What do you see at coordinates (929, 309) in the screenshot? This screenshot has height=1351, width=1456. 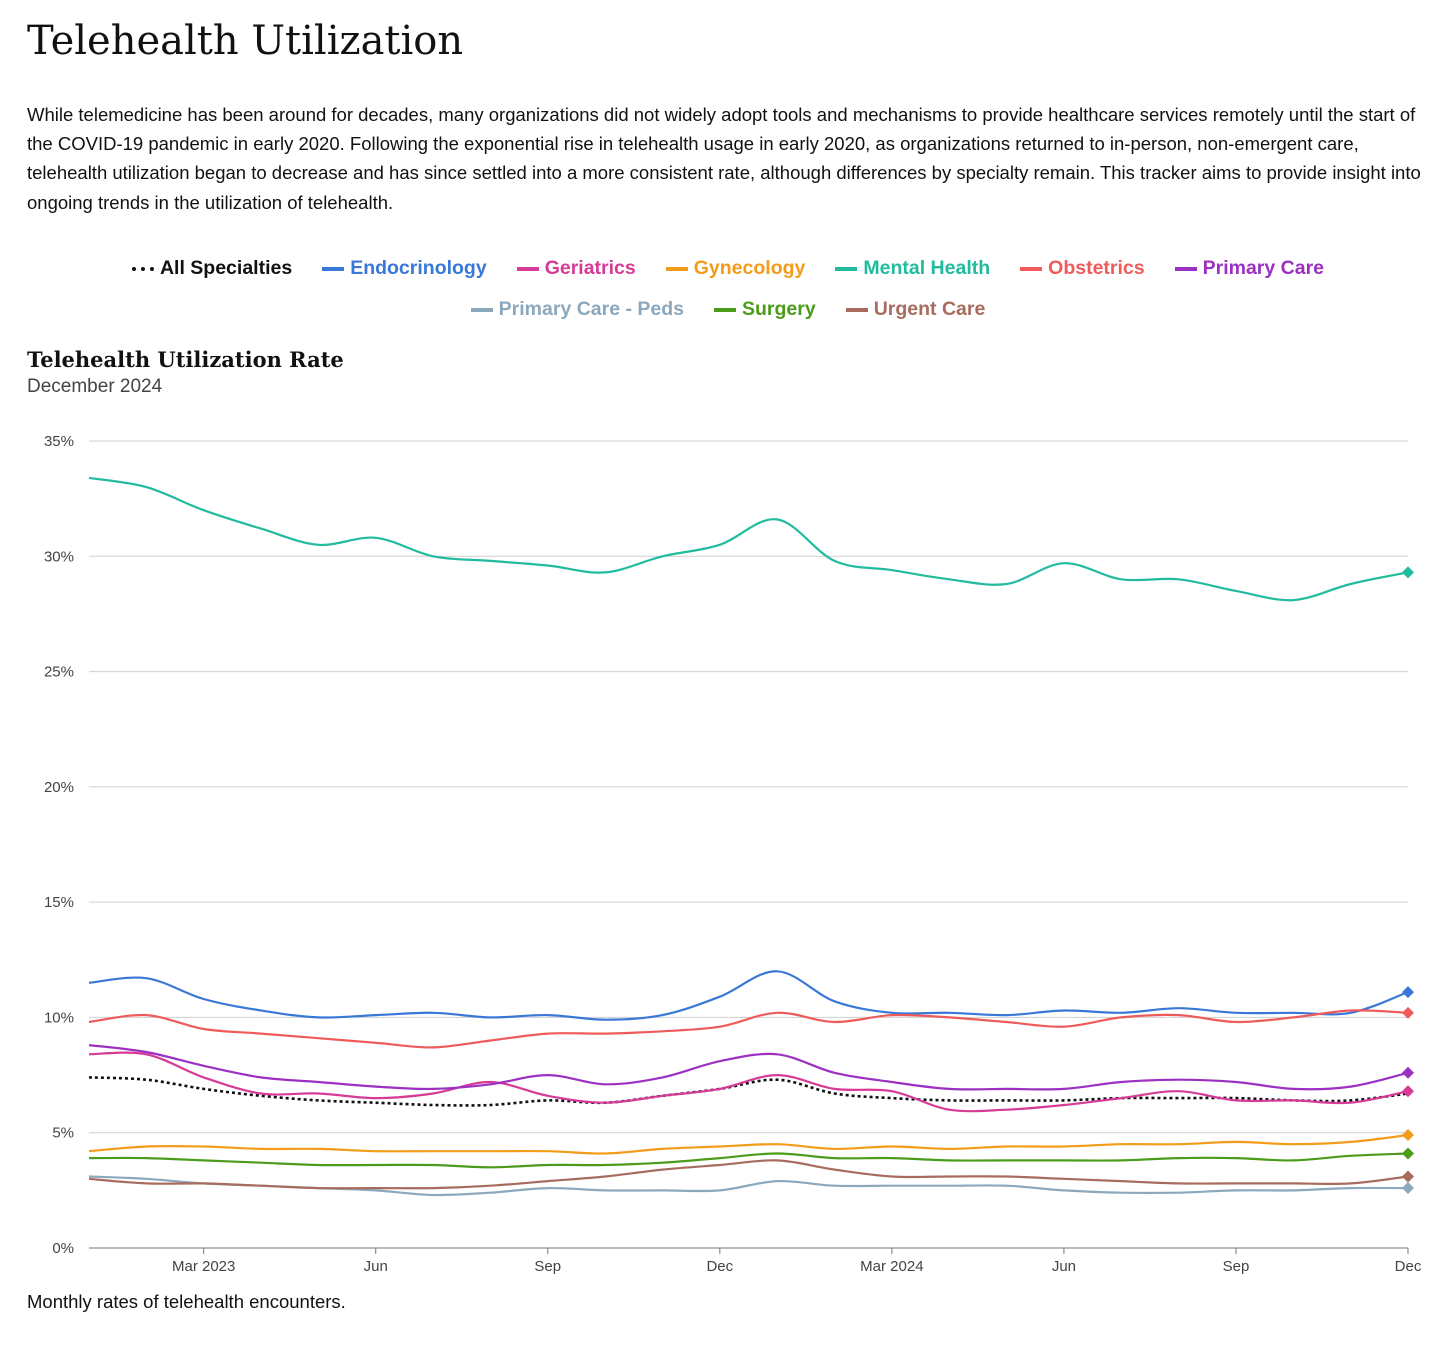 I see `legend-label: Urgent Care` at bounding box center [929, 309].